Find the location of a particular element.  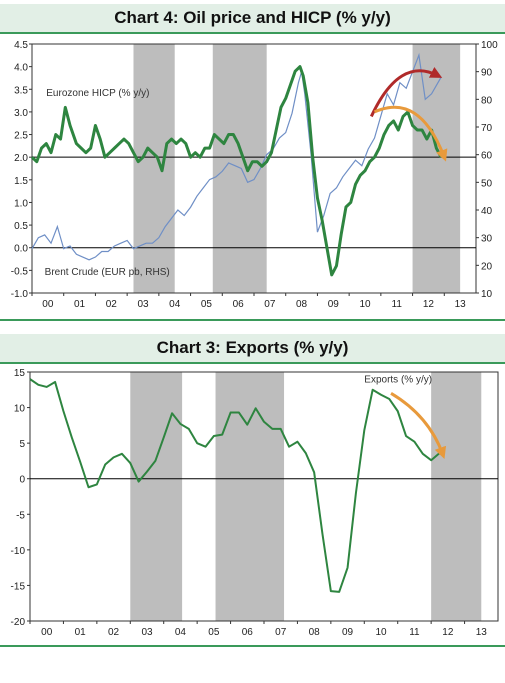

y-left-tick-label: 4.0 is located at coordinates (21, 68).